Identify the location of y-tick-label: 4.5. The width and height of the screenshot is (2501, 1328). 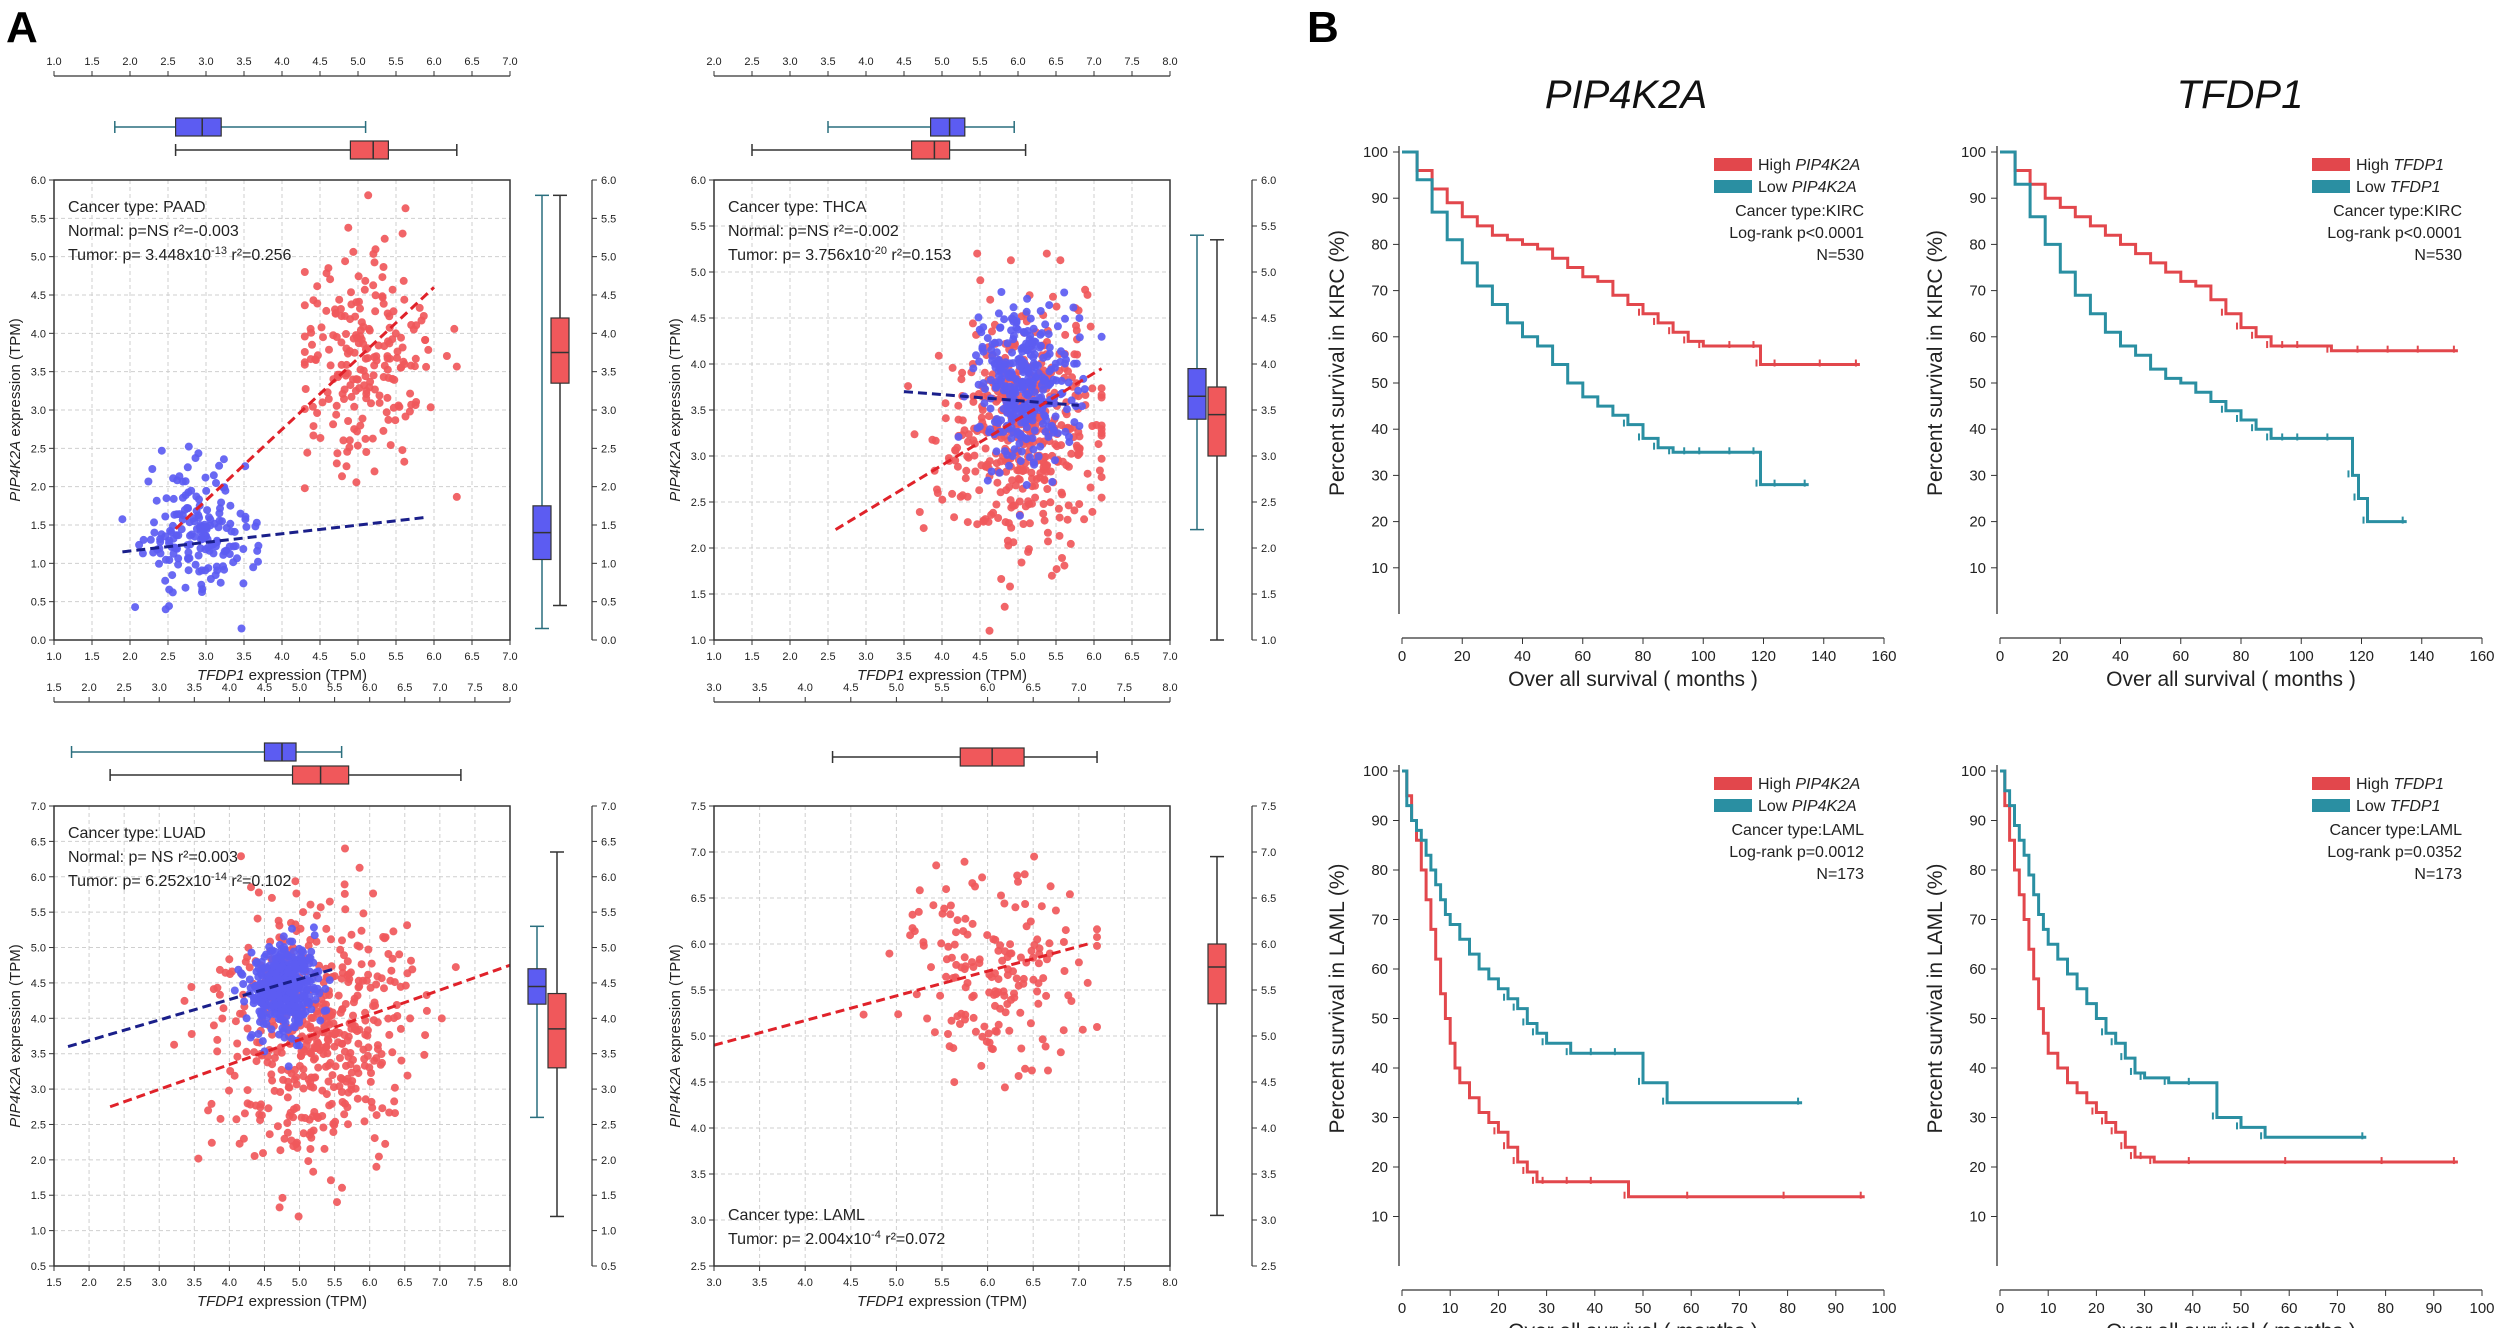
(698, 319).